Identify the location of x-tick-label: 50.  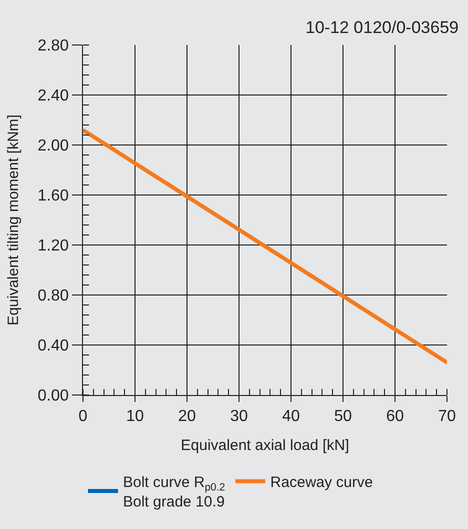
(343, 417).